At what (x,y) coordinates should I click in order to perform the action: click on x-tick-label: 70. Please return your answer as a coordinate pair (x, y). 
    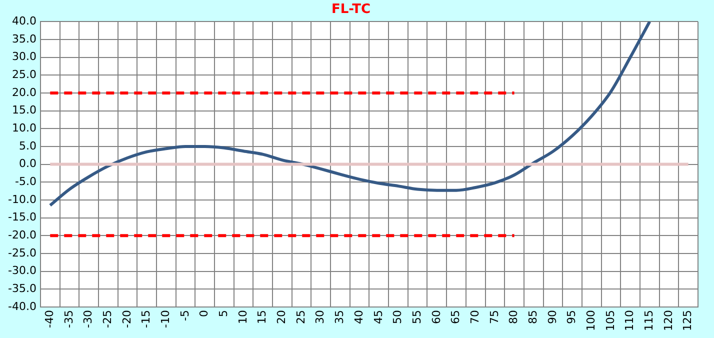
    Looking at the image, I should click on (475, 317).